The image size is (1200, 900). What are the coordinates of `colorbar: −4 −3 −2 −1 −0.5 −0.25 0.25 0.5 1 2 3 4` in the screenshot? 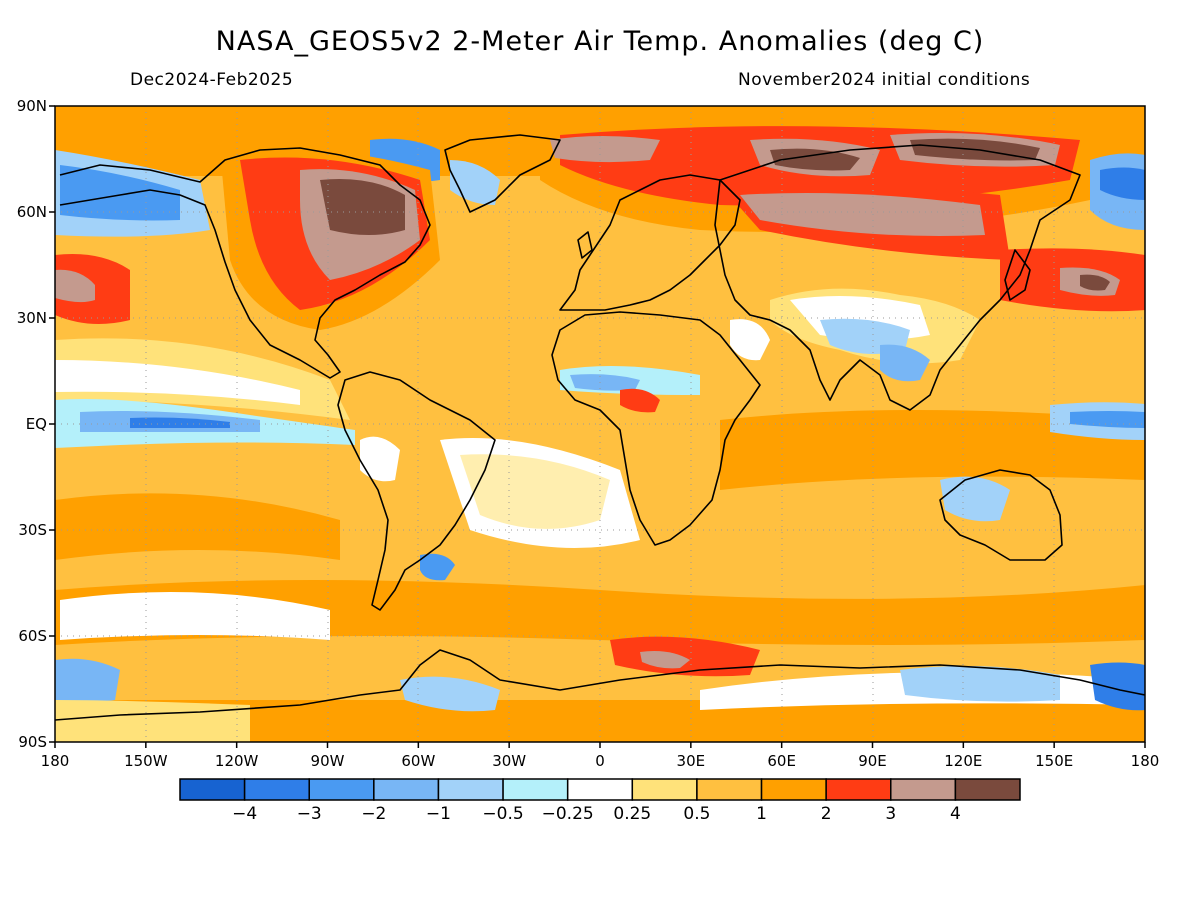 It's located at (600, 801).